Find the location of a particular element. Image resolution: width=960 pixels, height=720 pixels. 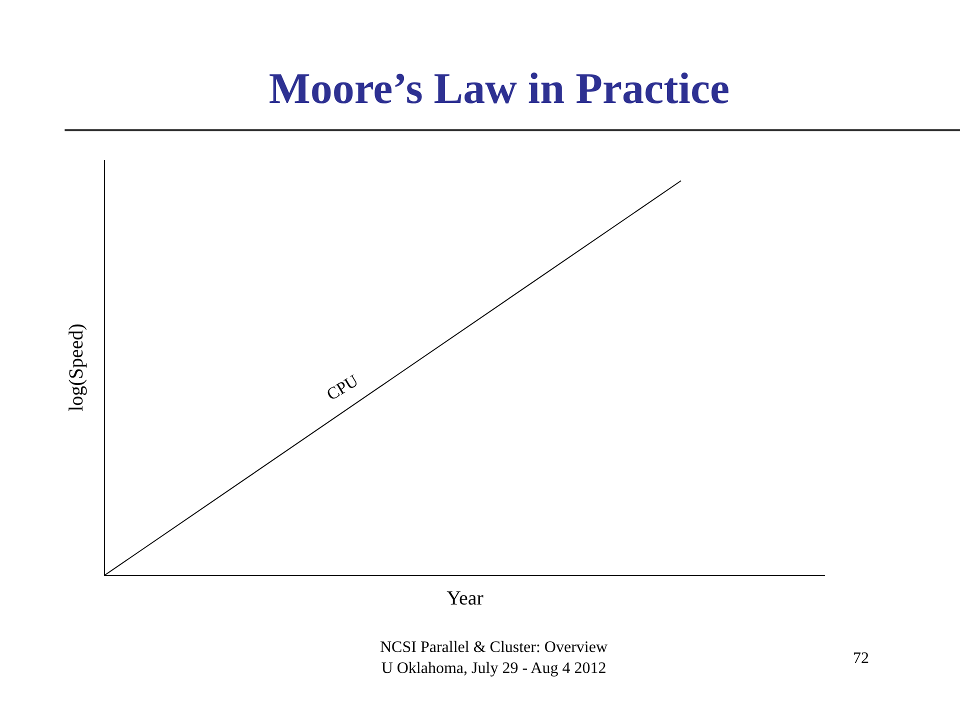

x-axis-title: Year is located at coordinates (465, 599).